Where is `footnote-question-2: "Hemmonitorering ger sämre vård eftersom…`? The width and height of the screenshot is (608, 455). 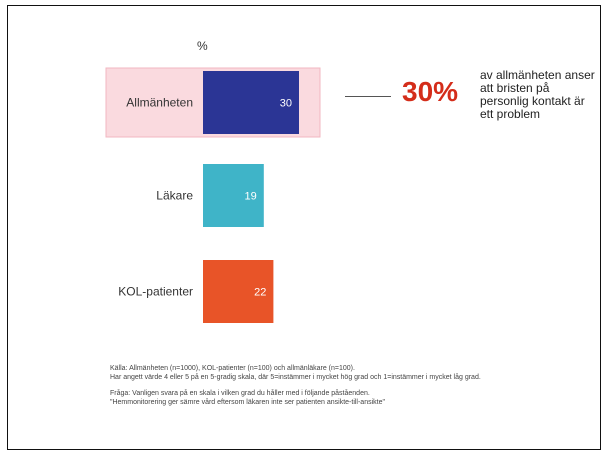 footnote-question-2: "Hemmonitorering ger sämre vård eftersom… is located at coordinates (247, 402).